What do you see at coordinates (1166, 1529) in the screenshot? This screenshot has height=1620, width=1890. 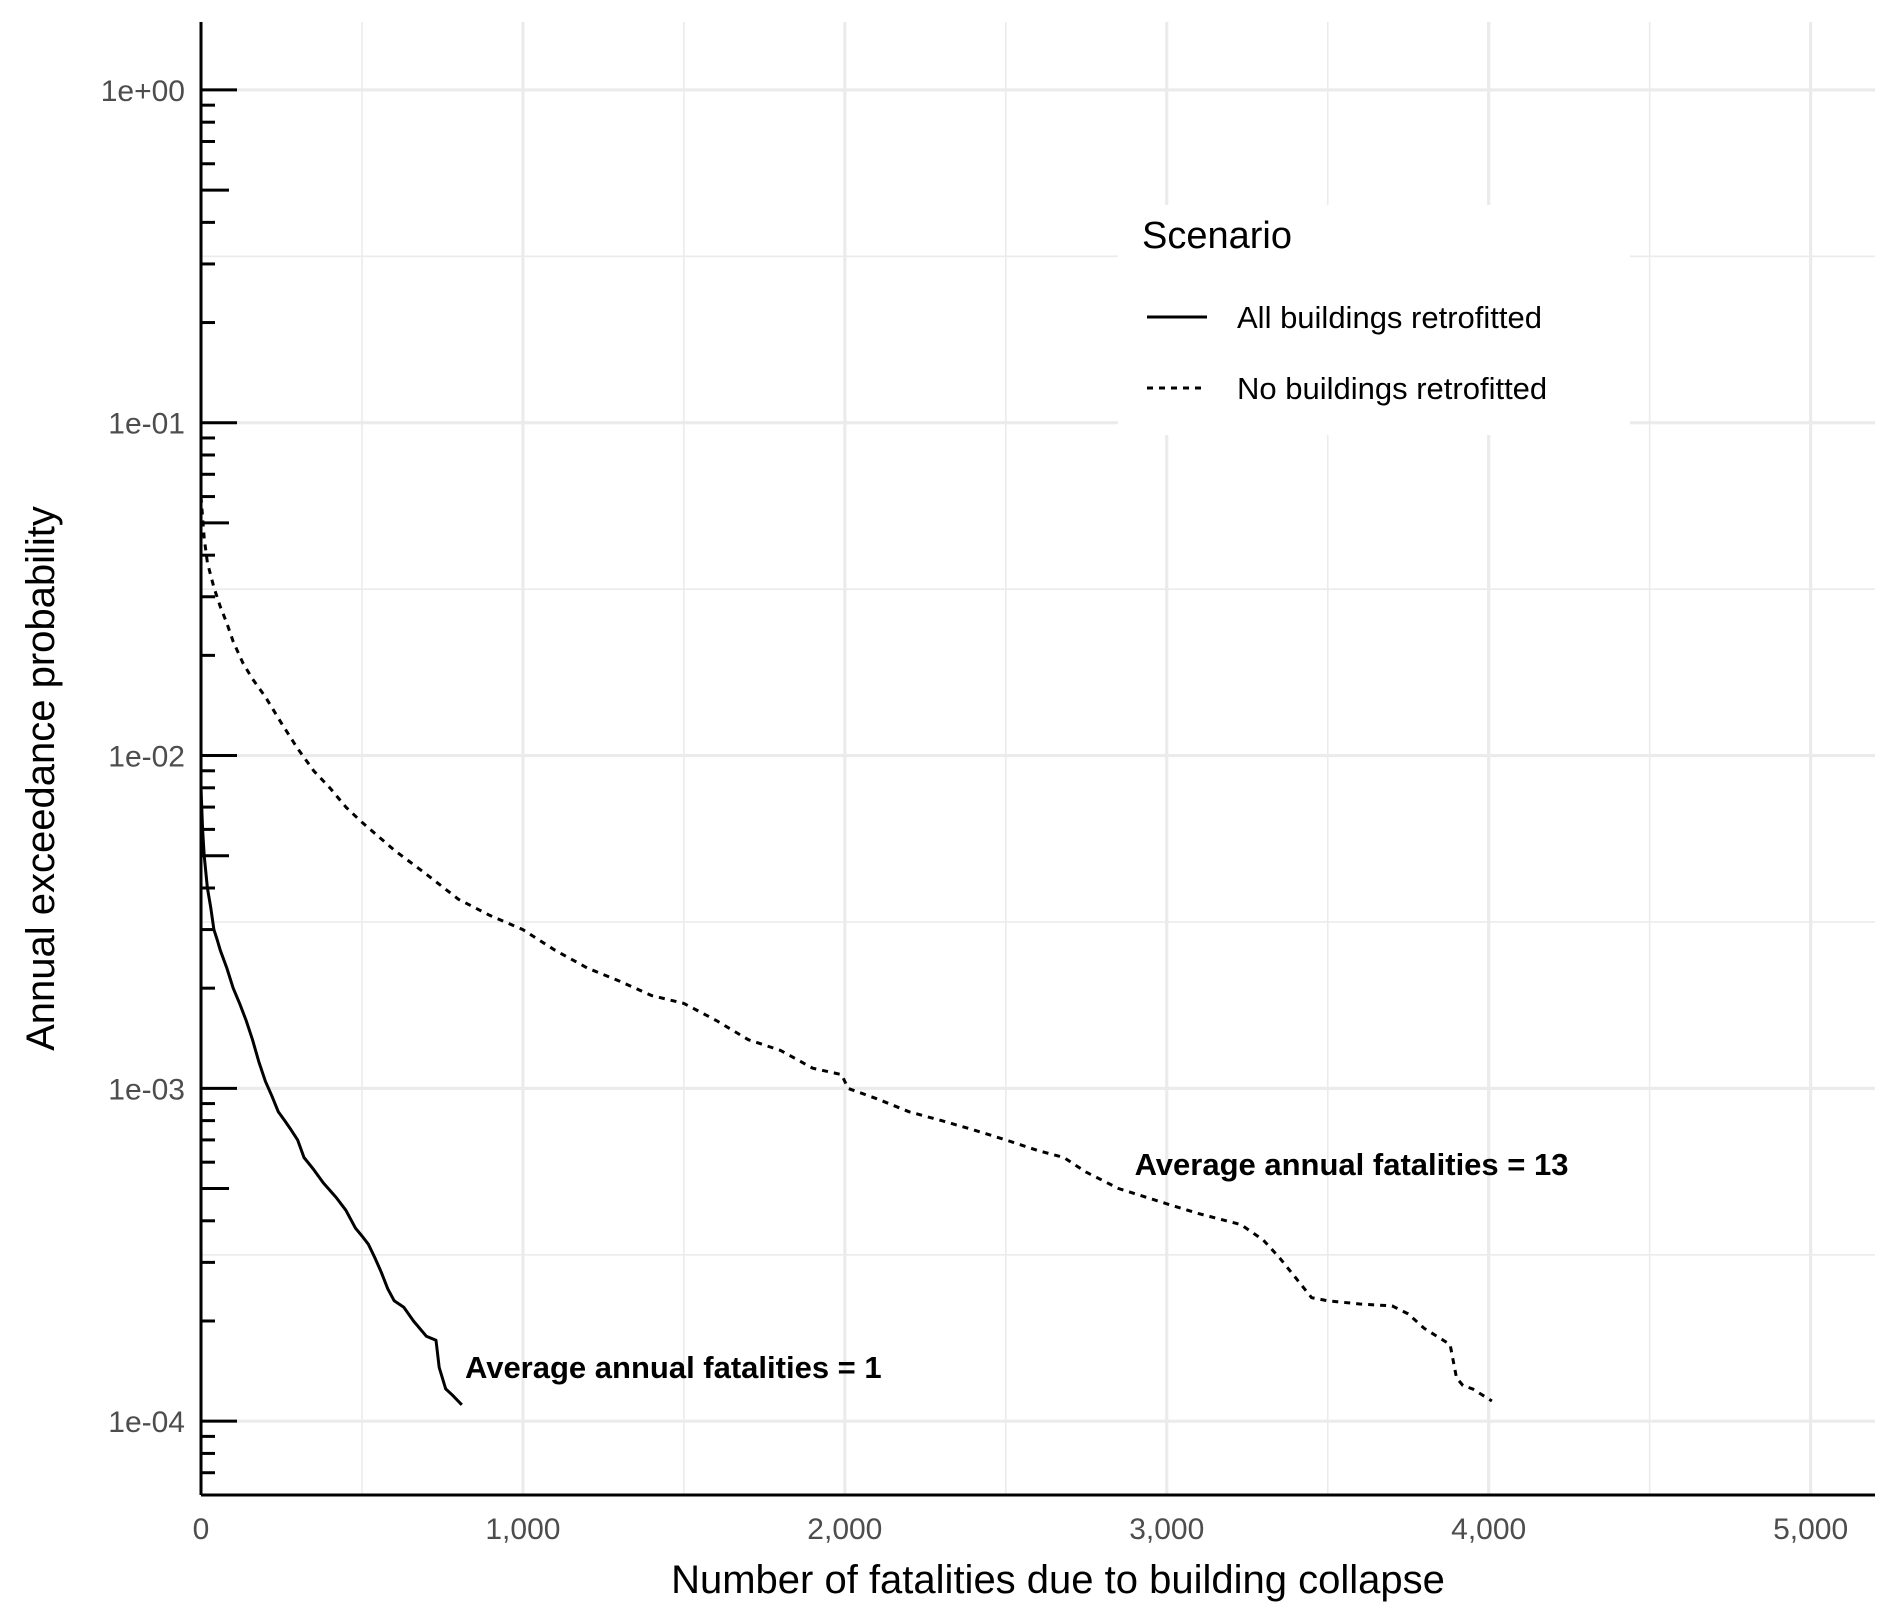 I see `x-tick-label: 3,000` at bounding box center [1166, 1529].